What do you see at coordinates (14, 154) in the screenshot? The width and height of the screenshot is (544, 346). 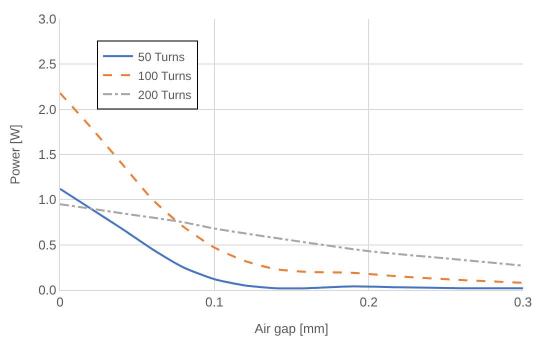 I see `y-axis-title: Power [W]` at bounding box center [14, 154].